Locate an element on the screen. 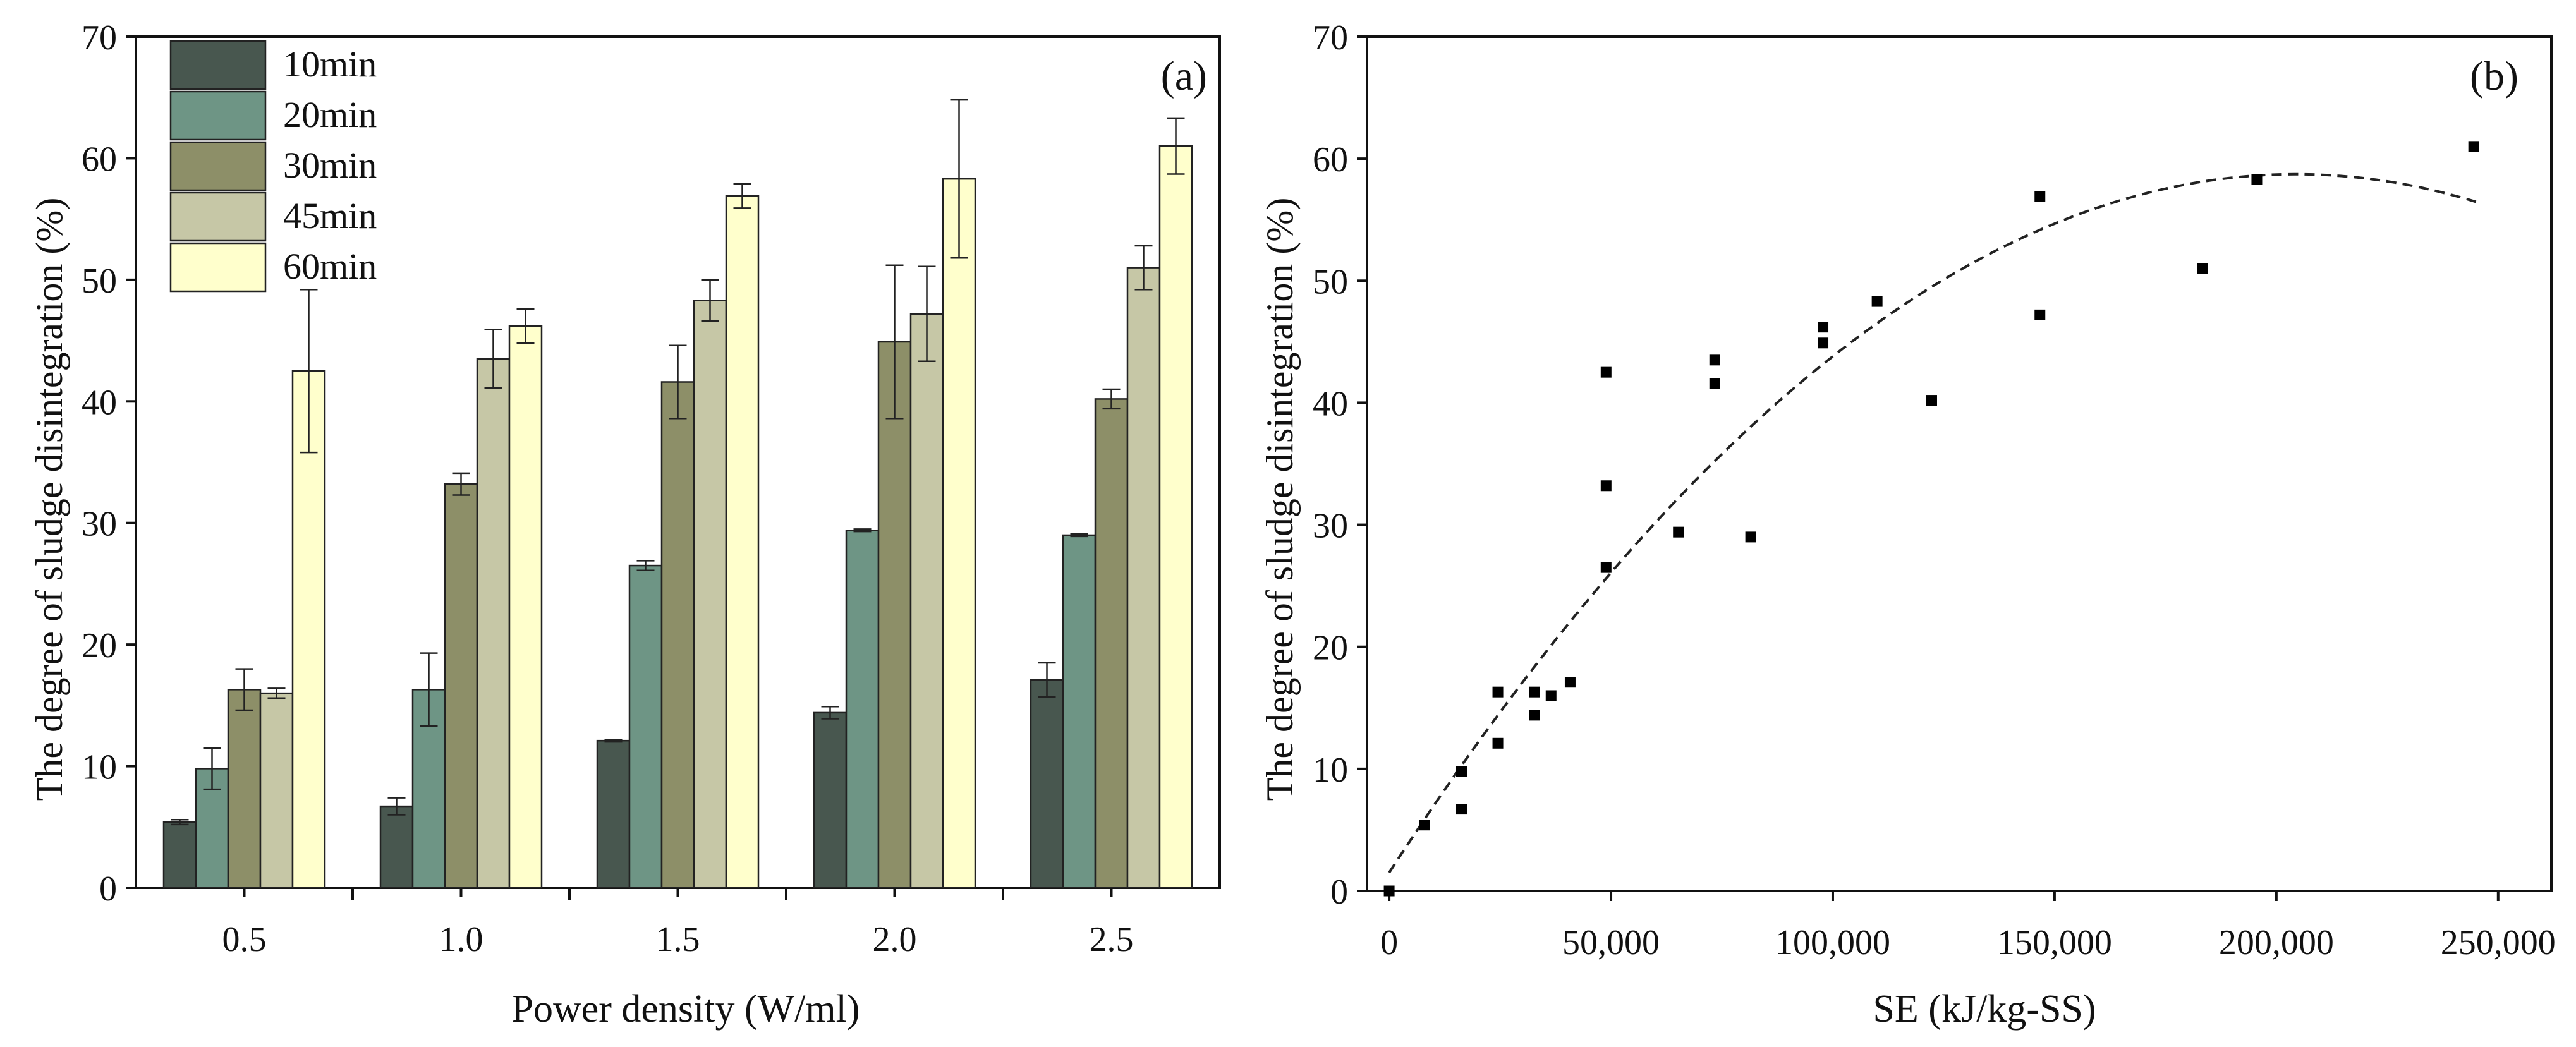  bar-10min-2.5 is located at coordinates (1047, 784).